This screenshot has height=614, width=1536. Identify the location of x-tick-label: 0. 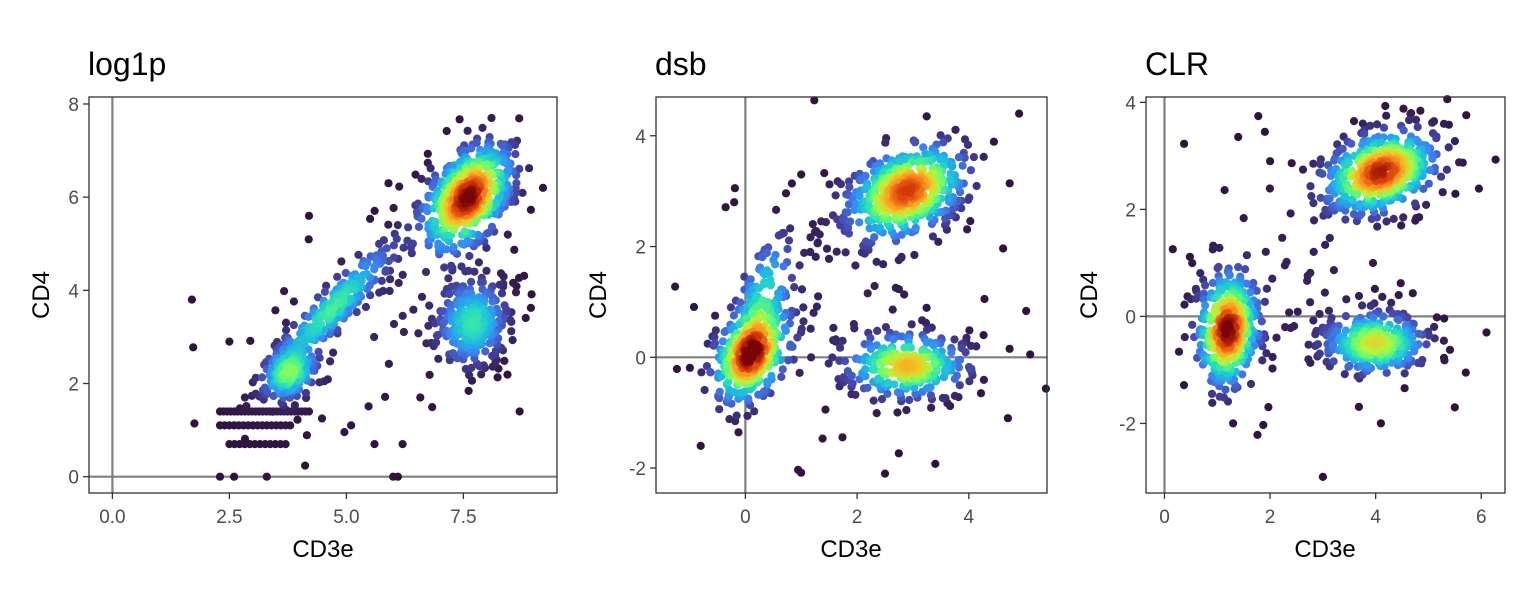
(1164, 517).